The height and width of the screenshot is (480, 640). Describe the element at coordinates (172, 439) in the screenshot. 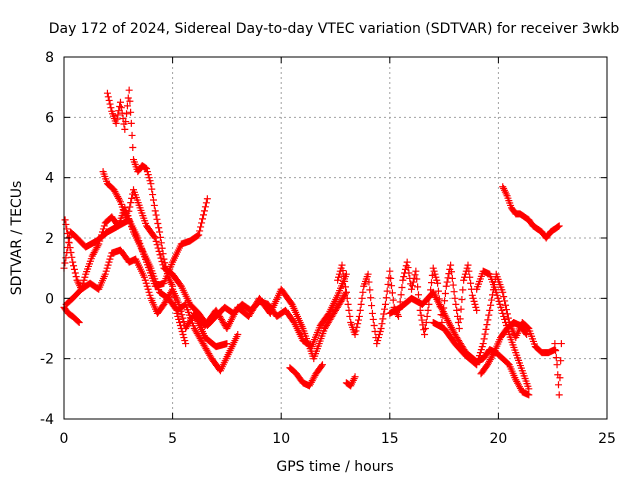

I see `x-tick-label: 5` at that location.